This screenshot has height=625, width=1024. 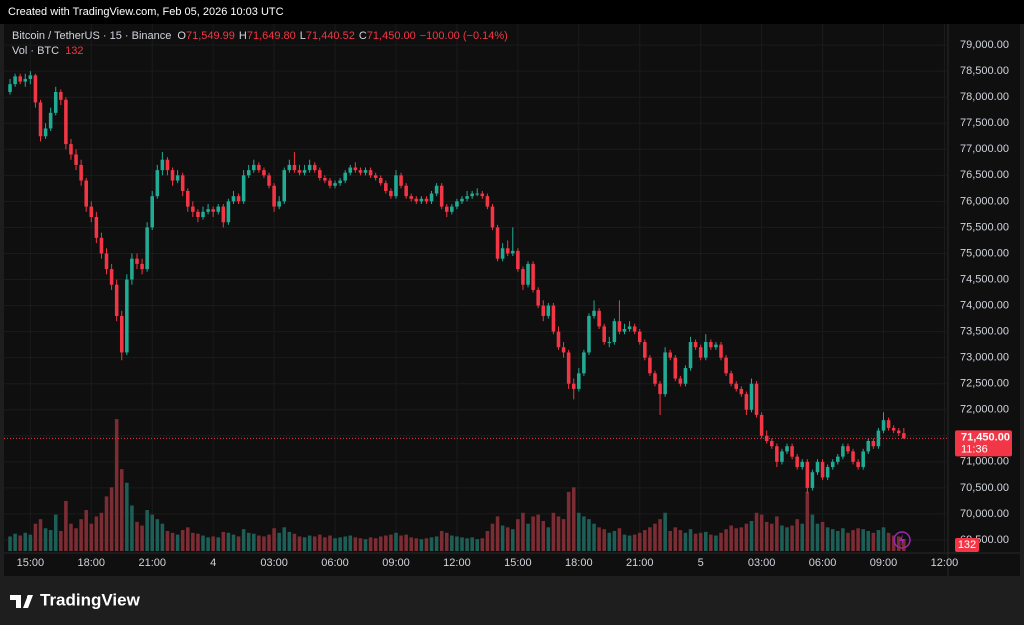 I want to click on y-tick-label: 73,000.00, so click(x=984, y=358).